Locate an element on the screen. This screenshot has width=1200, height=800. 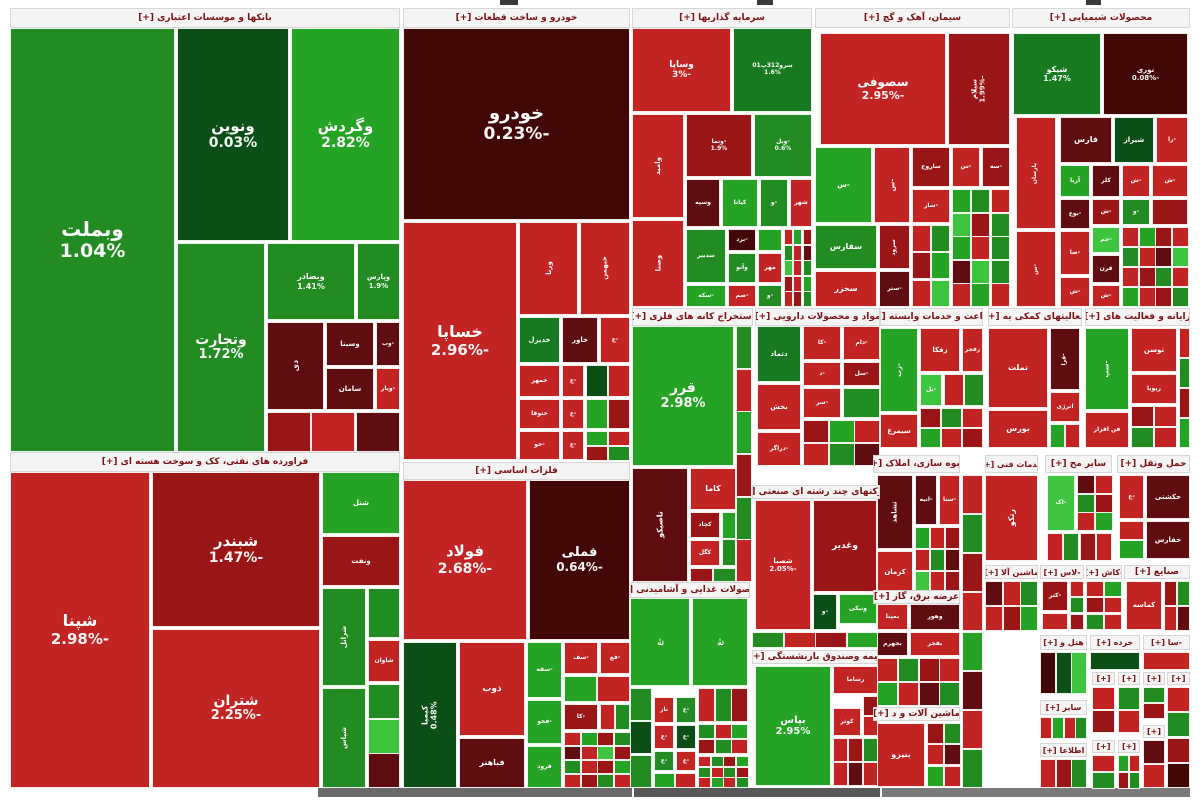
sector-header: مواد و محصولات دارویی [+] is located at coordinates (817, 317).